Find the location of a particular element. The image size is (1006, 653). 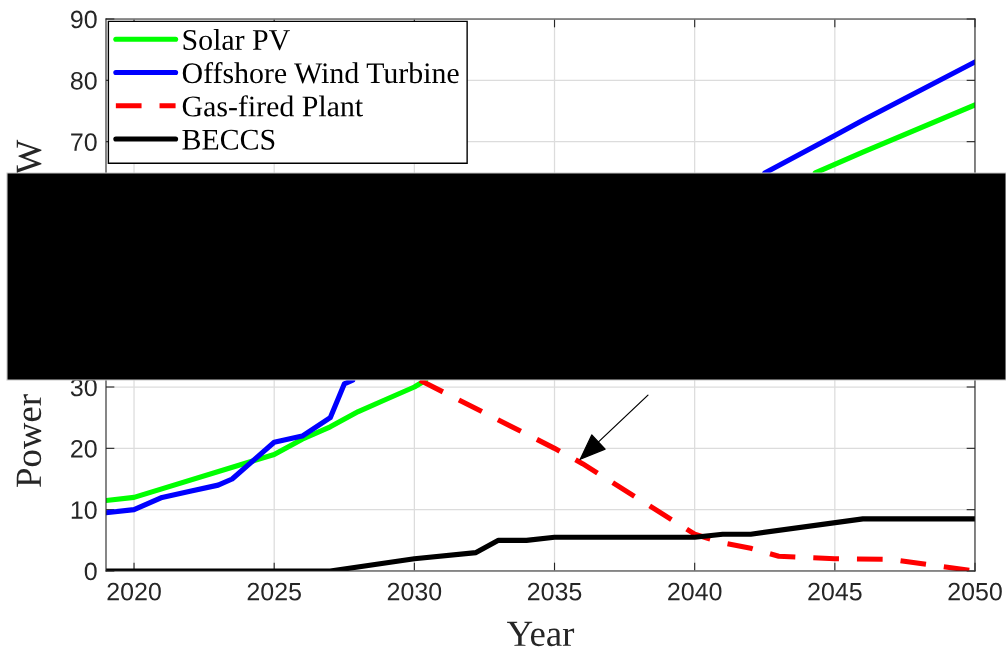

x-axis-title: Year is located at coordinates (541, 634).